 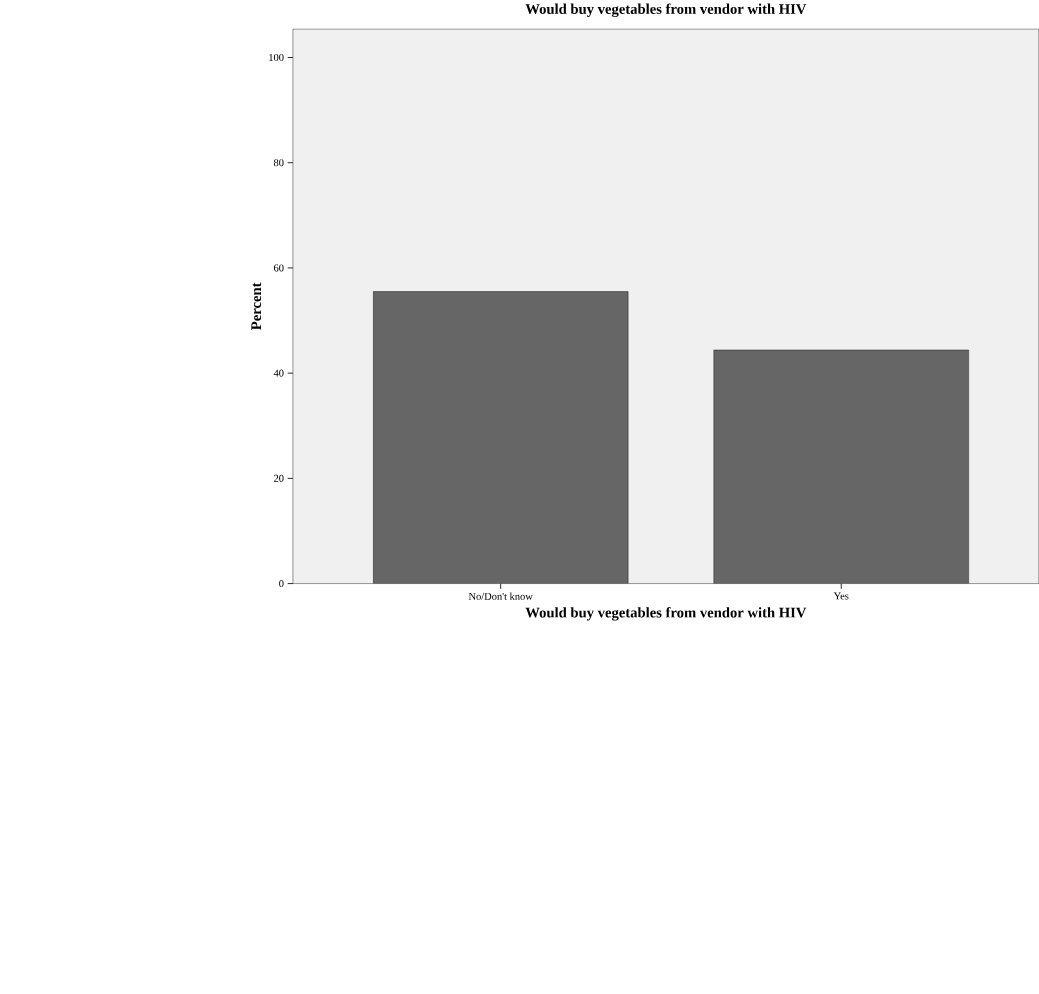 What do you see at coordinates (256, 306) in the screenshot?
I see `y-axis-title: Percent` at bounding box center [256, 306].